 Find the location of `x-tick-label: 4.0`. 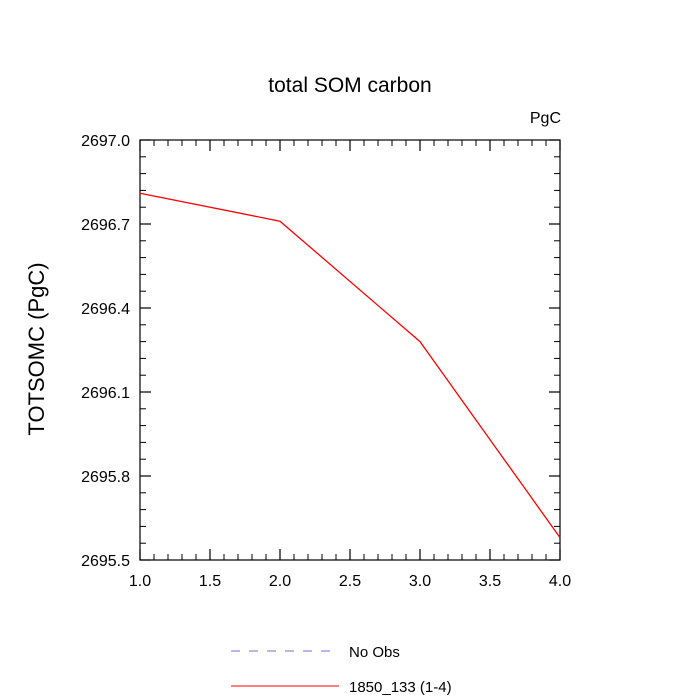

x-tick-label: 4.0 is located at coordinates (560, 581).